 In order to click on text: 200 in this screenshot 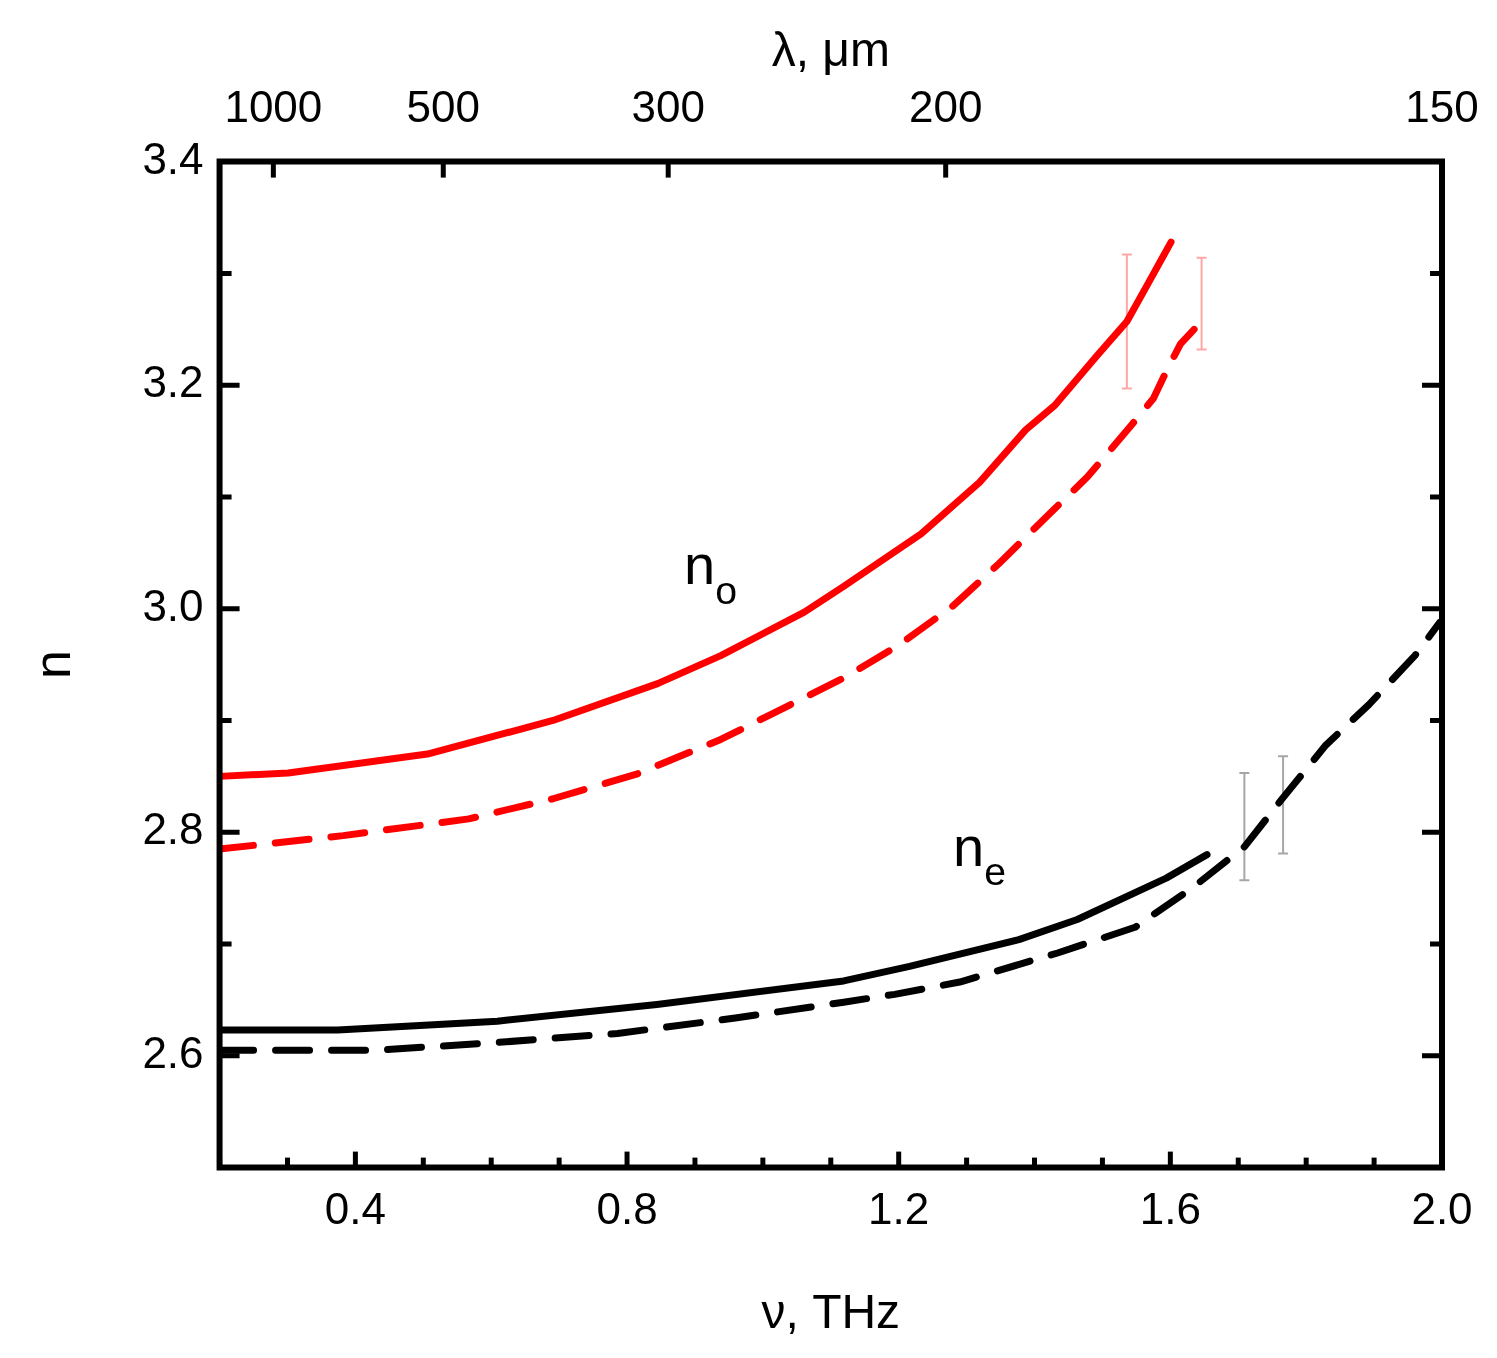, I will do `click(945, 106)`.